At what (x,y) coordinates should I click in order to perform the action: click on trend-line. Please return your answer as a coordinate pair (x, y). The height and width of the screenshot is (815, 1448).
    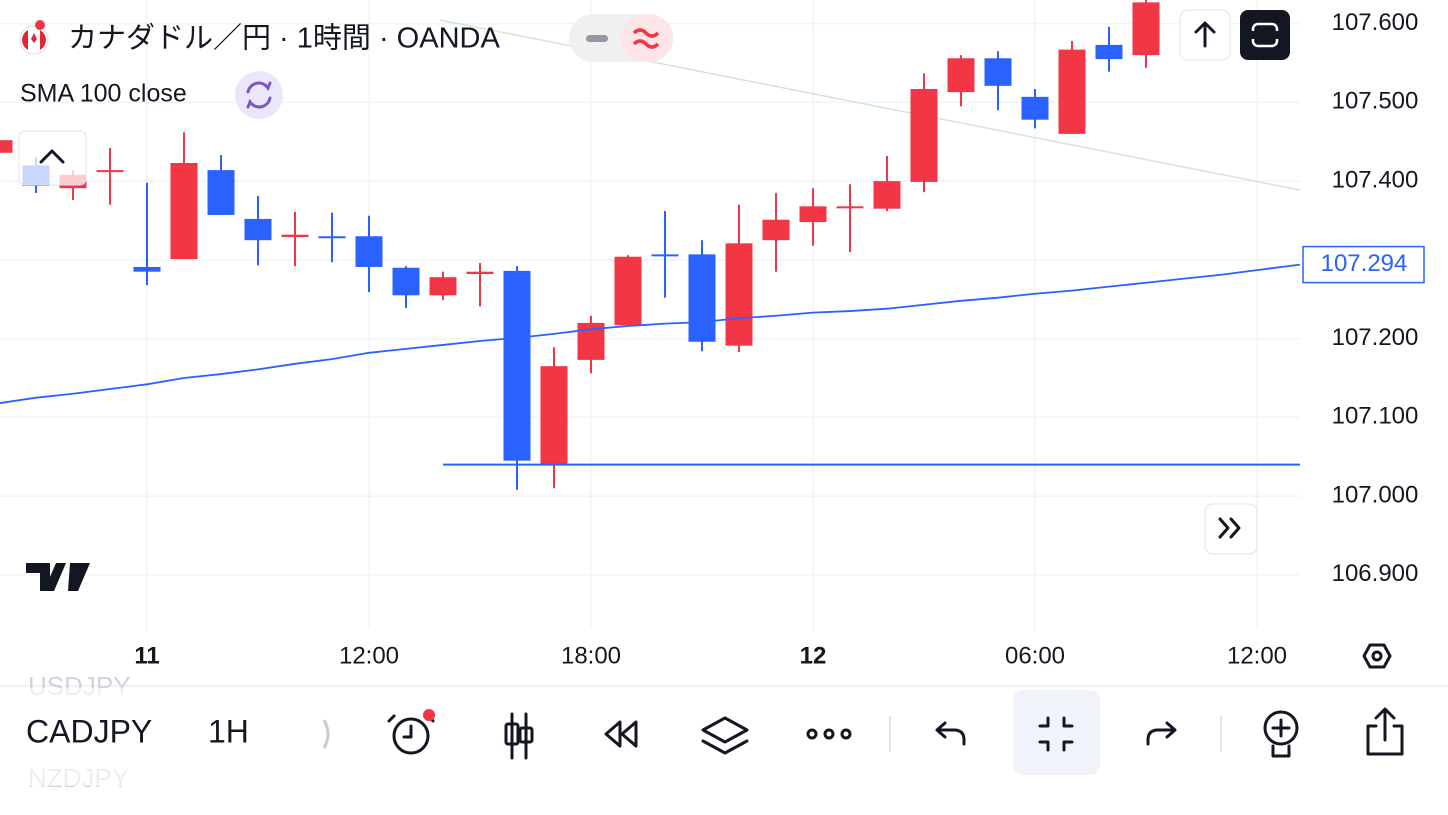
    Looking at the image, I should click on (870, 105).